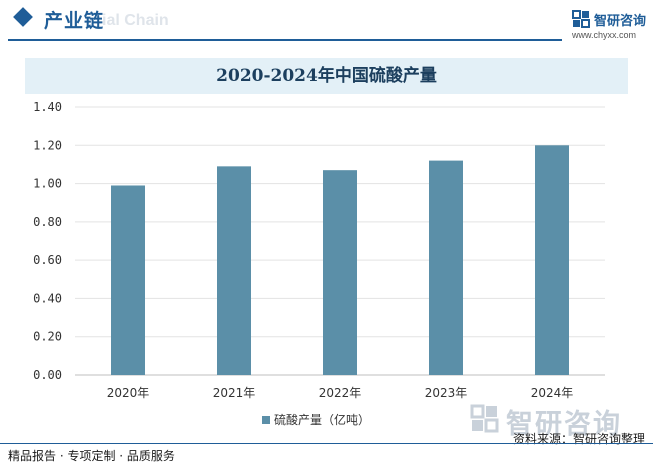 The image size is (653, 468). What do you see at coordinates (47, 337) in the screenshot?
I see `y-tick-label: 0.20` at bounding box center [47, 337].